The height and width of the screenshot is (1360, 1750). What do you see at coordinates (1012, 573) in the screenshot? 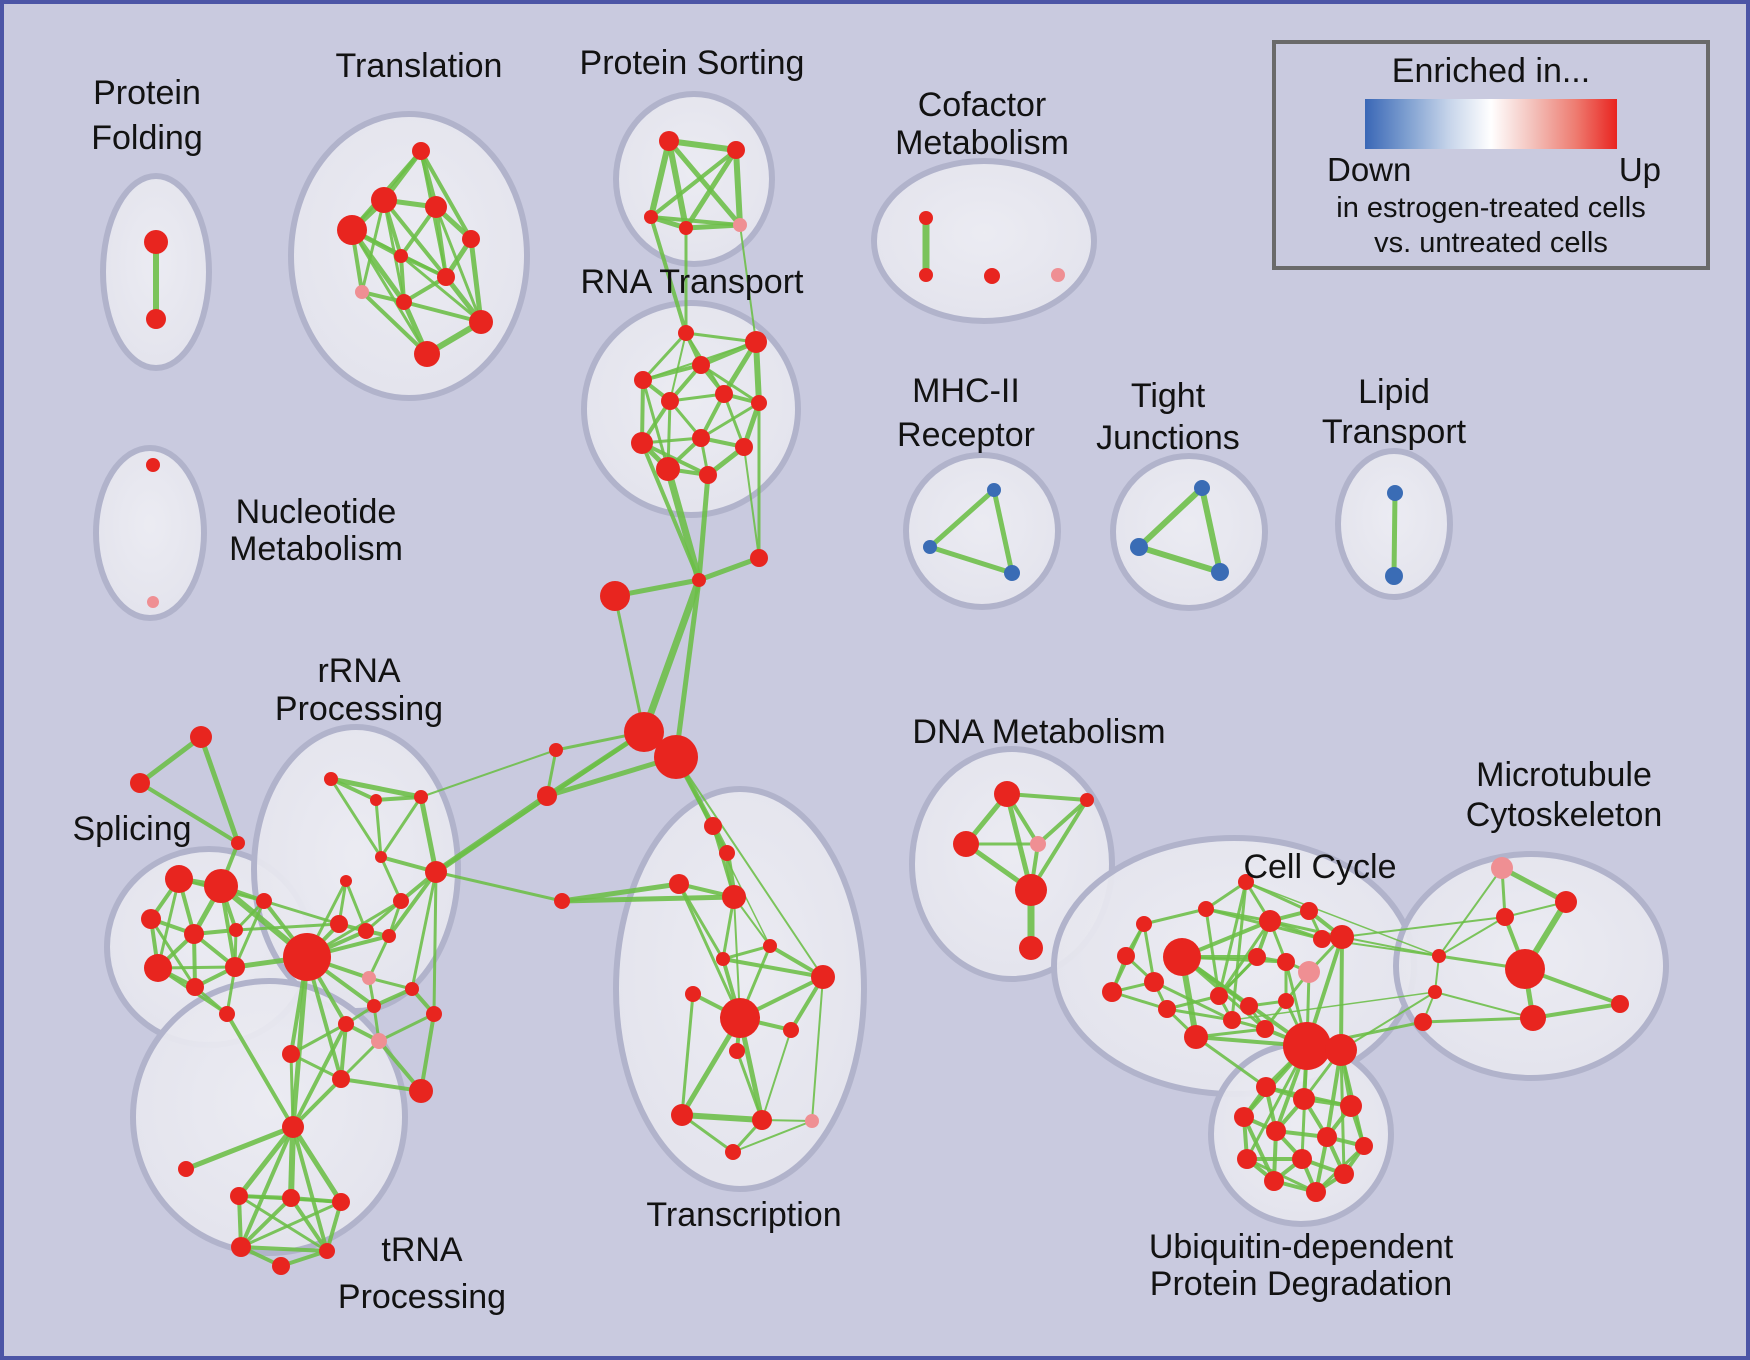
I see `mhc-node` at bounding box center [1012, 573].